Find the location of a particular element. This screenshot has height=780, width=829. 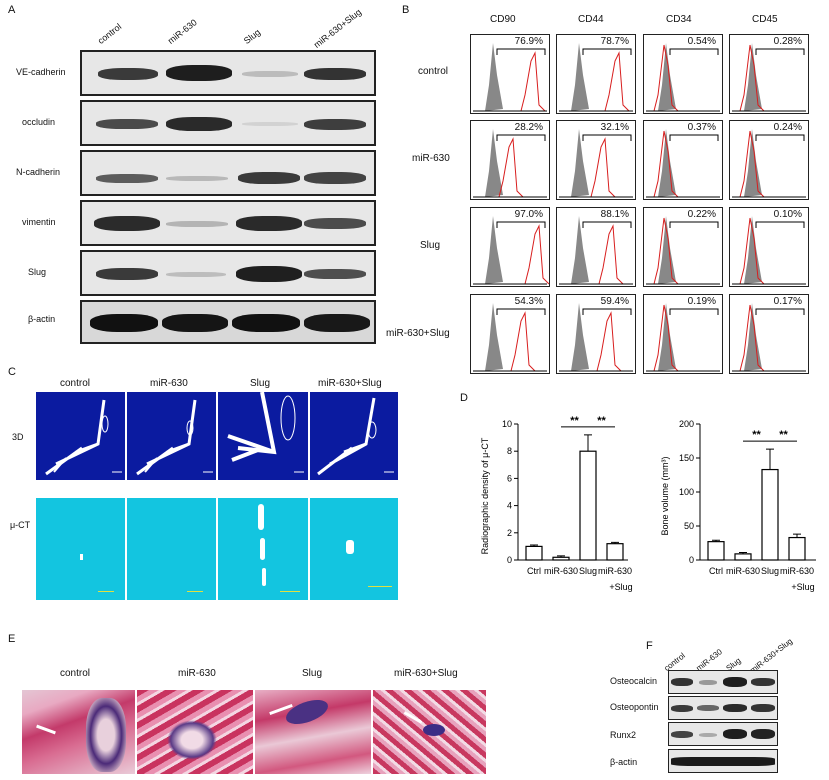

blot-f-row-label: β-actin is located at coordinates (624, 762).